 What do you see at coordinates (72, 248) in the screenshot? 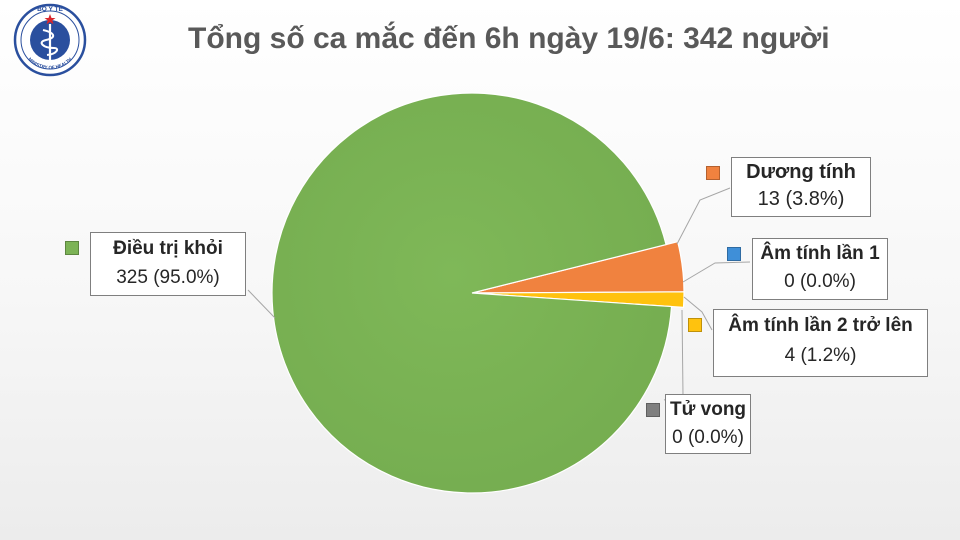
I see `legend-key-dieu-tri-khoi` at bounding box center [72, 248].